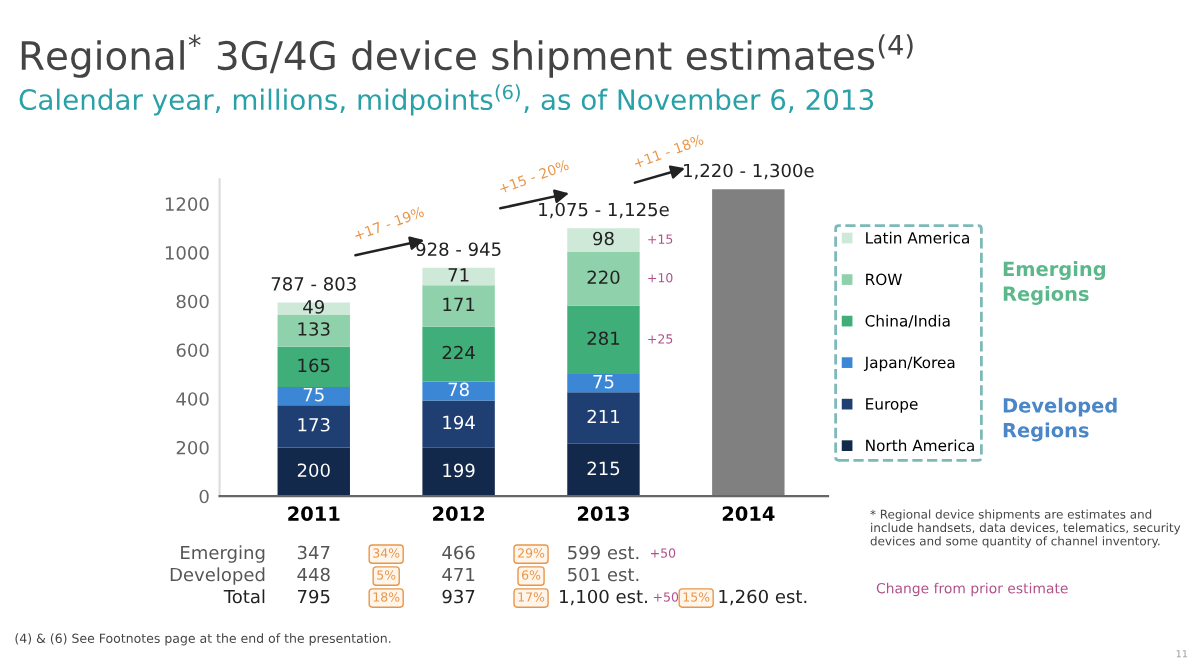  What do you see at coordinates (192, 301) in the screenshot?
I see `y-tick-label: 800` at bounding box center [192, 301].